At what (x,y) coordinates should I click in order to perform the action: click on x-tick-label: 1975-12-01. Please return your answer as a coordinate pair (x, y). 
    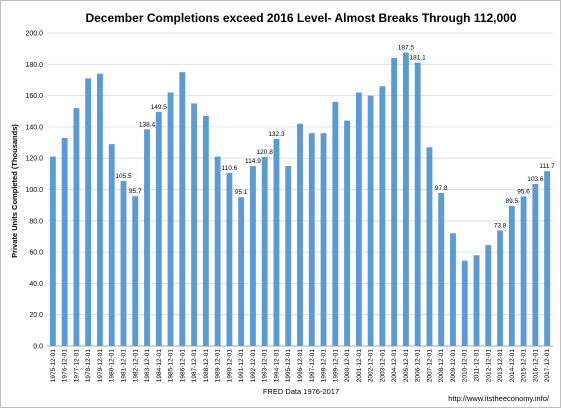
    Looking at the image, I should click on (53, 366).